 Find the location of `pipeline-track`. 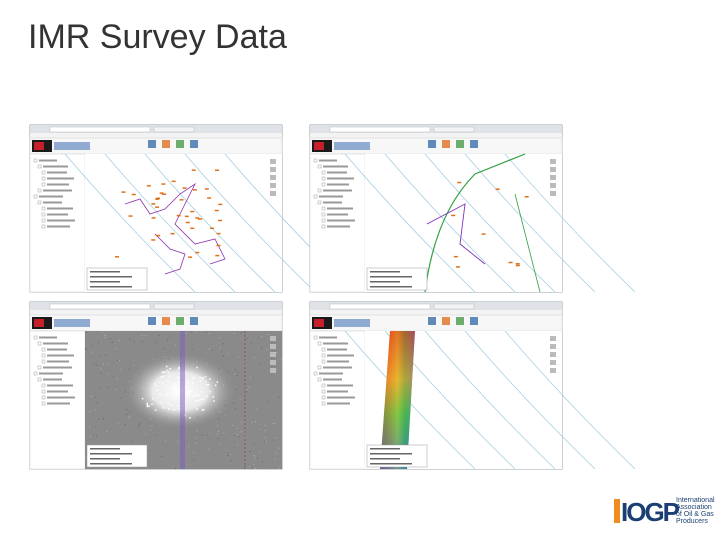

pipeline-track is located at coordinates (182, 400).